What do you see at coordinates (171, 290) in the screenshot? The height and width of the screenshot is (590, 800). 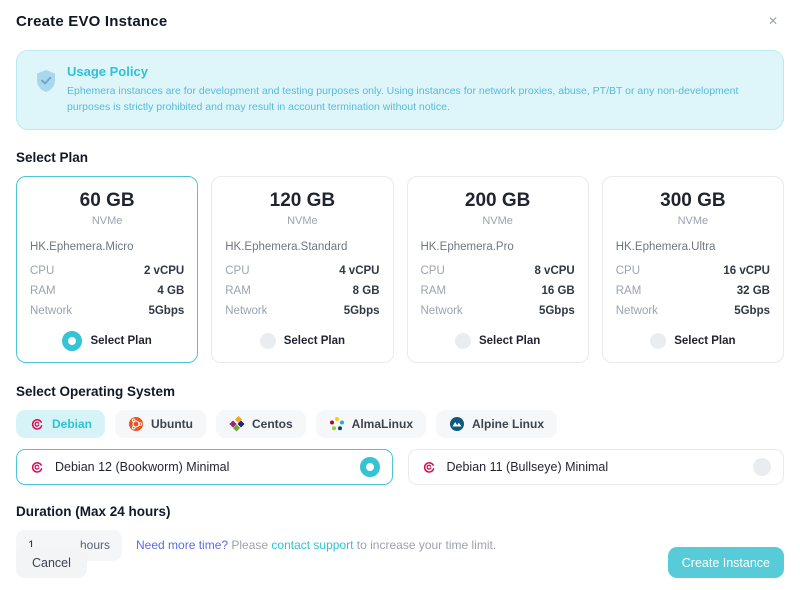 I see `spec-value: 4 GB` at bounding box center [171, 290].